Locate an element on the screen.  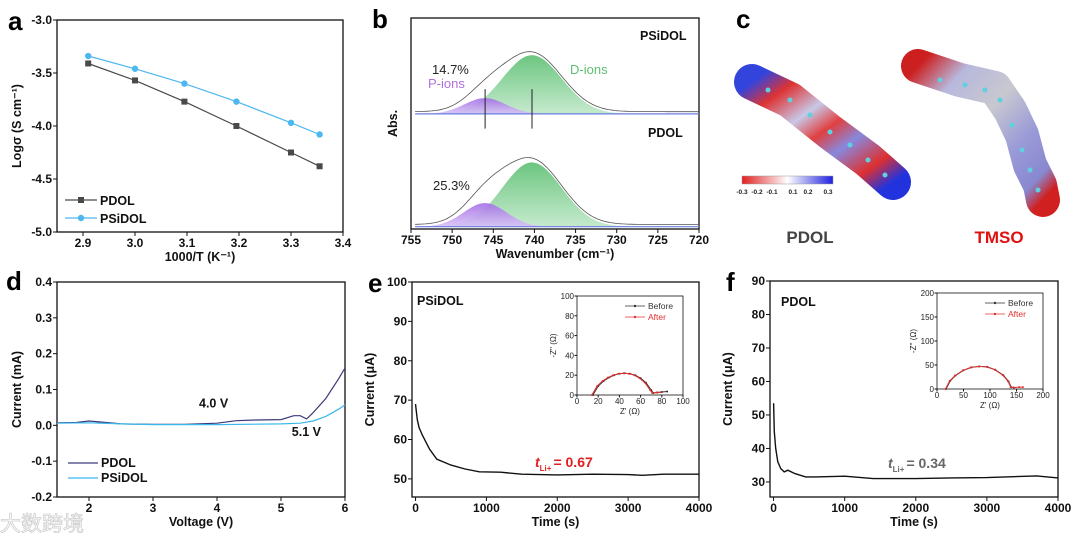
y-axis-label: Current (mA) is located at coordinates (17, 389).